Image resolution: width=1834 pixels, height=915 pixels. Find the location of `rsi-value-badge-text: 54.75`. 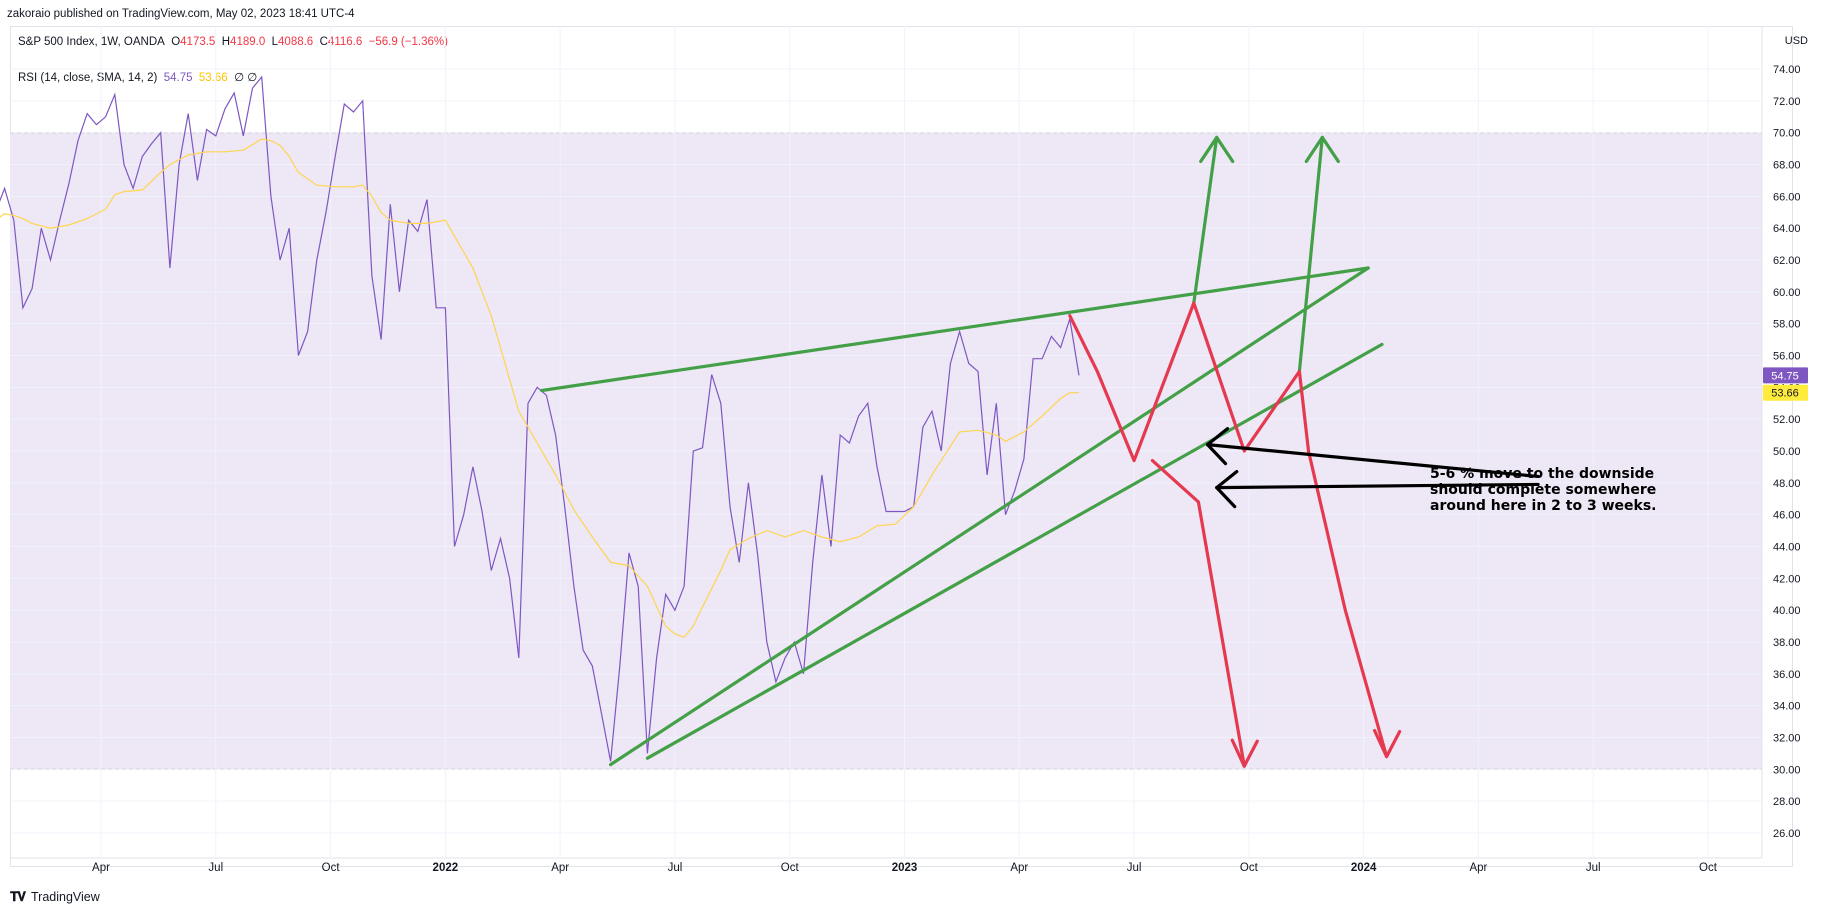

rsi-value-badge-text: 54.75 is located at coordinates (1785, 376).